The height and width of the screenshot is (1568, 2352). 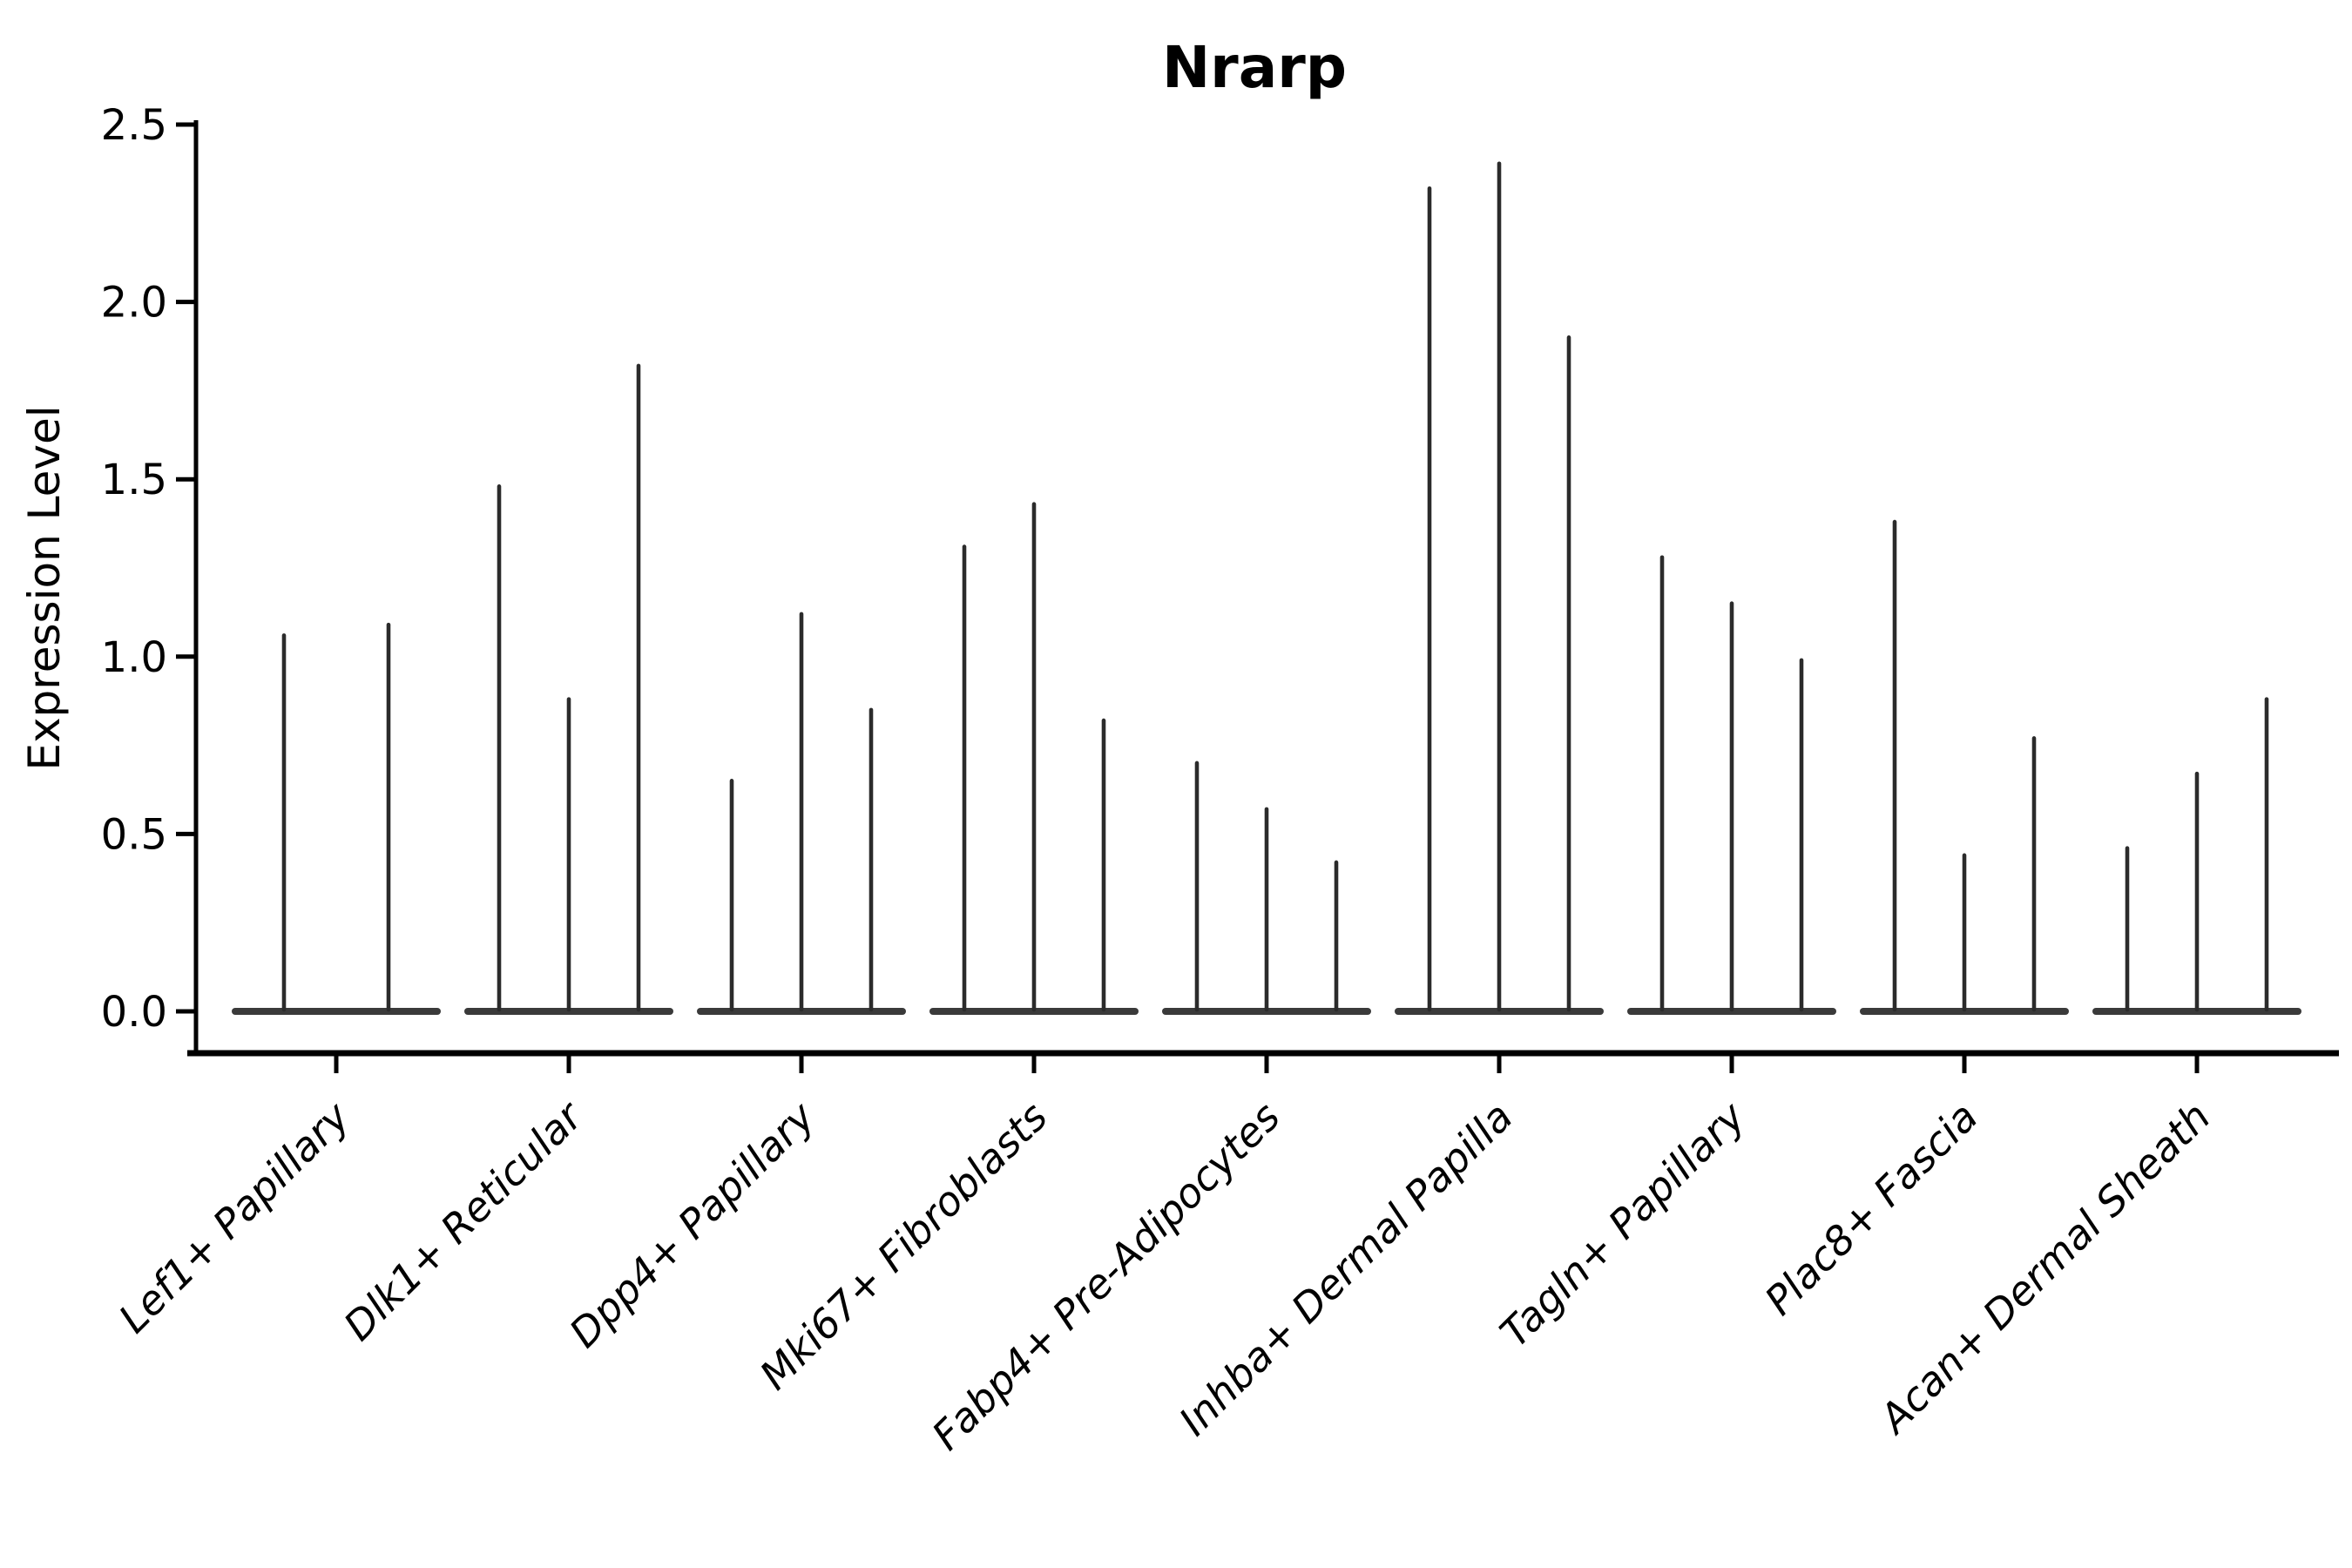 I want to click on y-tick-label: 0.5, so click(x=134, y=834).